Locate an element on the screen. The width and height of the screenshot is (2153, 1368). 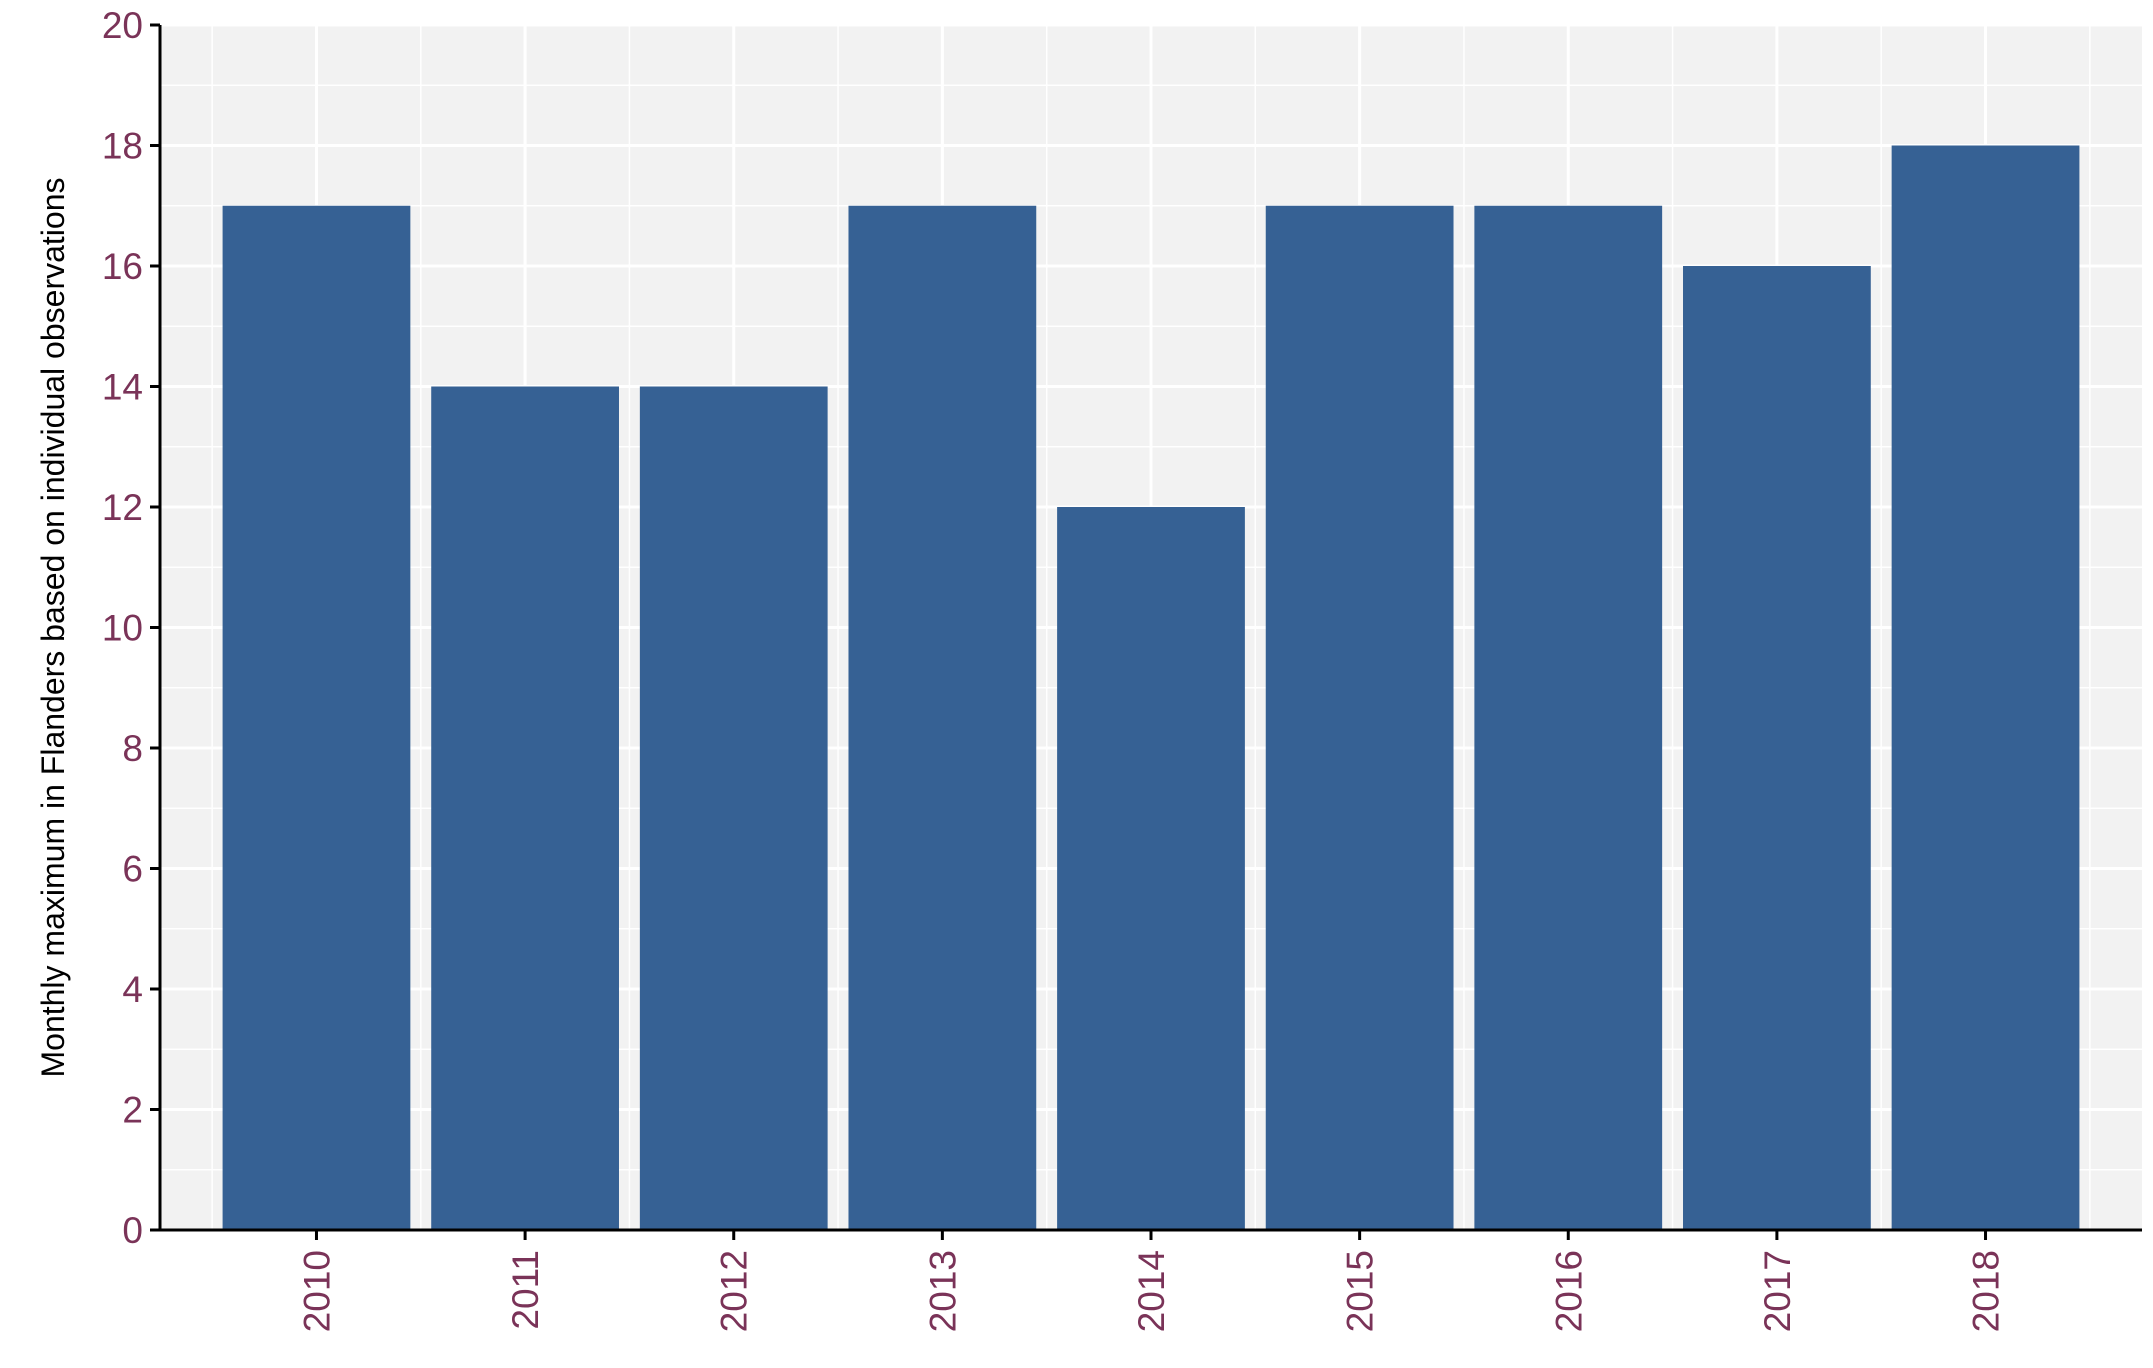
x-tick-label: 2015 is located at coordinates (1360, 1291).